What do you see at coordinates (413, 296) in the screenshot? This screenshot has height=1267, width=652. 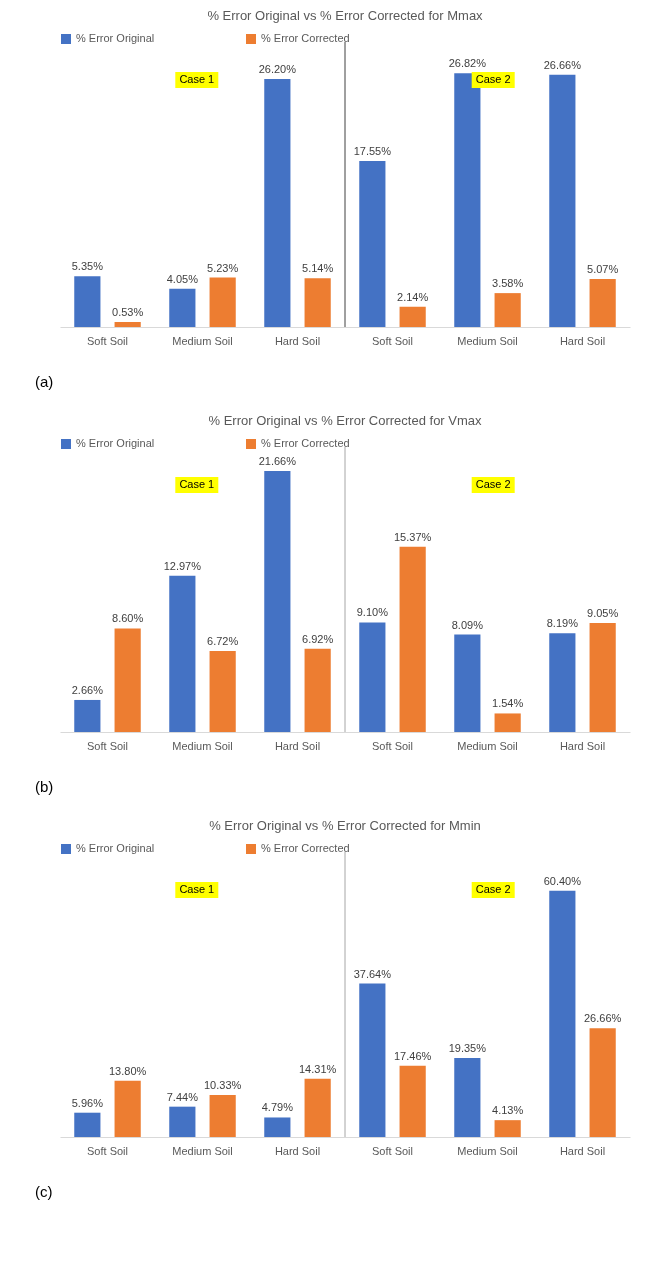 I see `data-label: 2.14%` at bounding box center [413, 296].